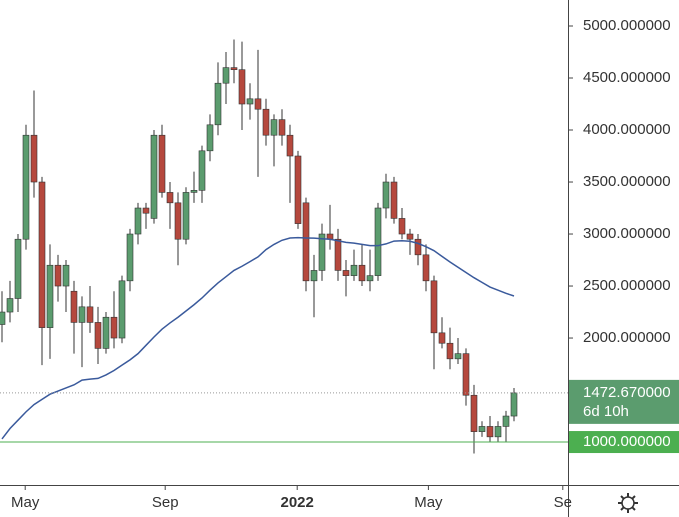  I want to click on last-price-box, so click(624, 401).